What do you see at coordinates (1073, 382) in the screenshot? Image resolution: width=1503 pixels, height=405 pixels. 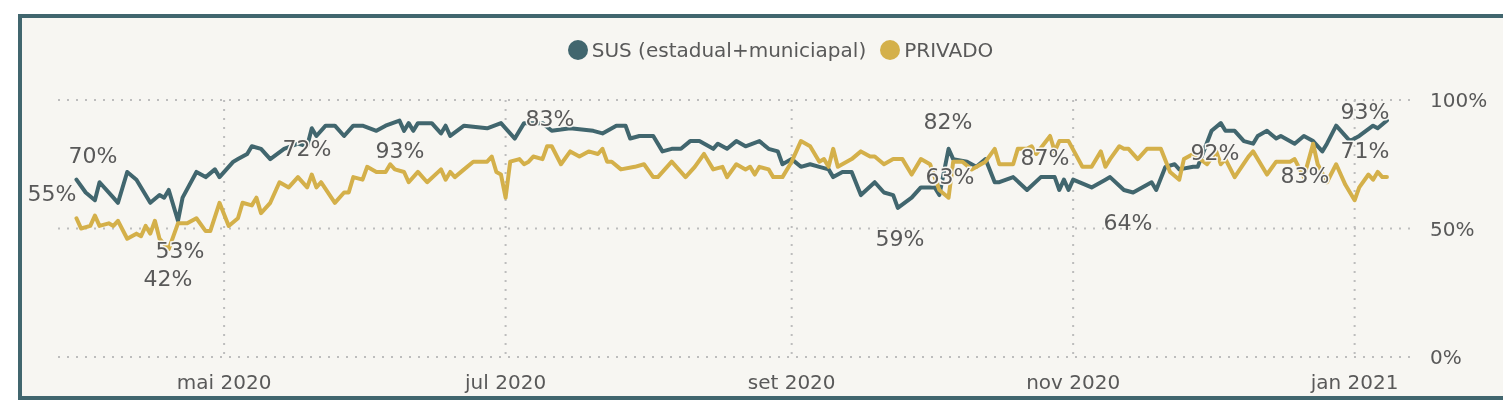 I see `x-tick-label: nov 2020` at bounding box center [1073, 382].